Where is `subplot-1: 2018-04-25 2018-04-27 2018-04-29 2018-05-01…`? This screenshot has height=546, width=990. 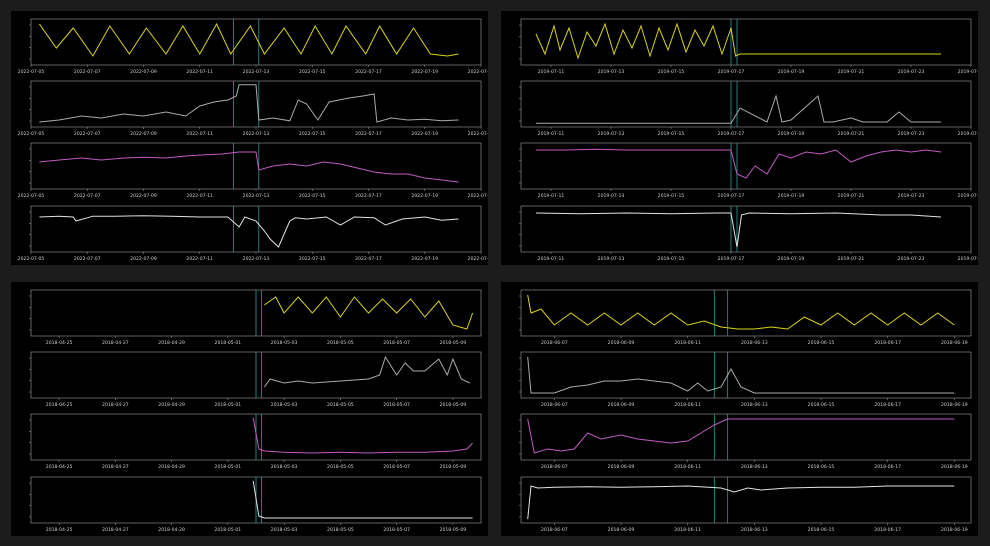
subplot-1: 2018-04-25 2018-04-27 2018-04-29 2018-05-01… is located at coordinates (255, 317).